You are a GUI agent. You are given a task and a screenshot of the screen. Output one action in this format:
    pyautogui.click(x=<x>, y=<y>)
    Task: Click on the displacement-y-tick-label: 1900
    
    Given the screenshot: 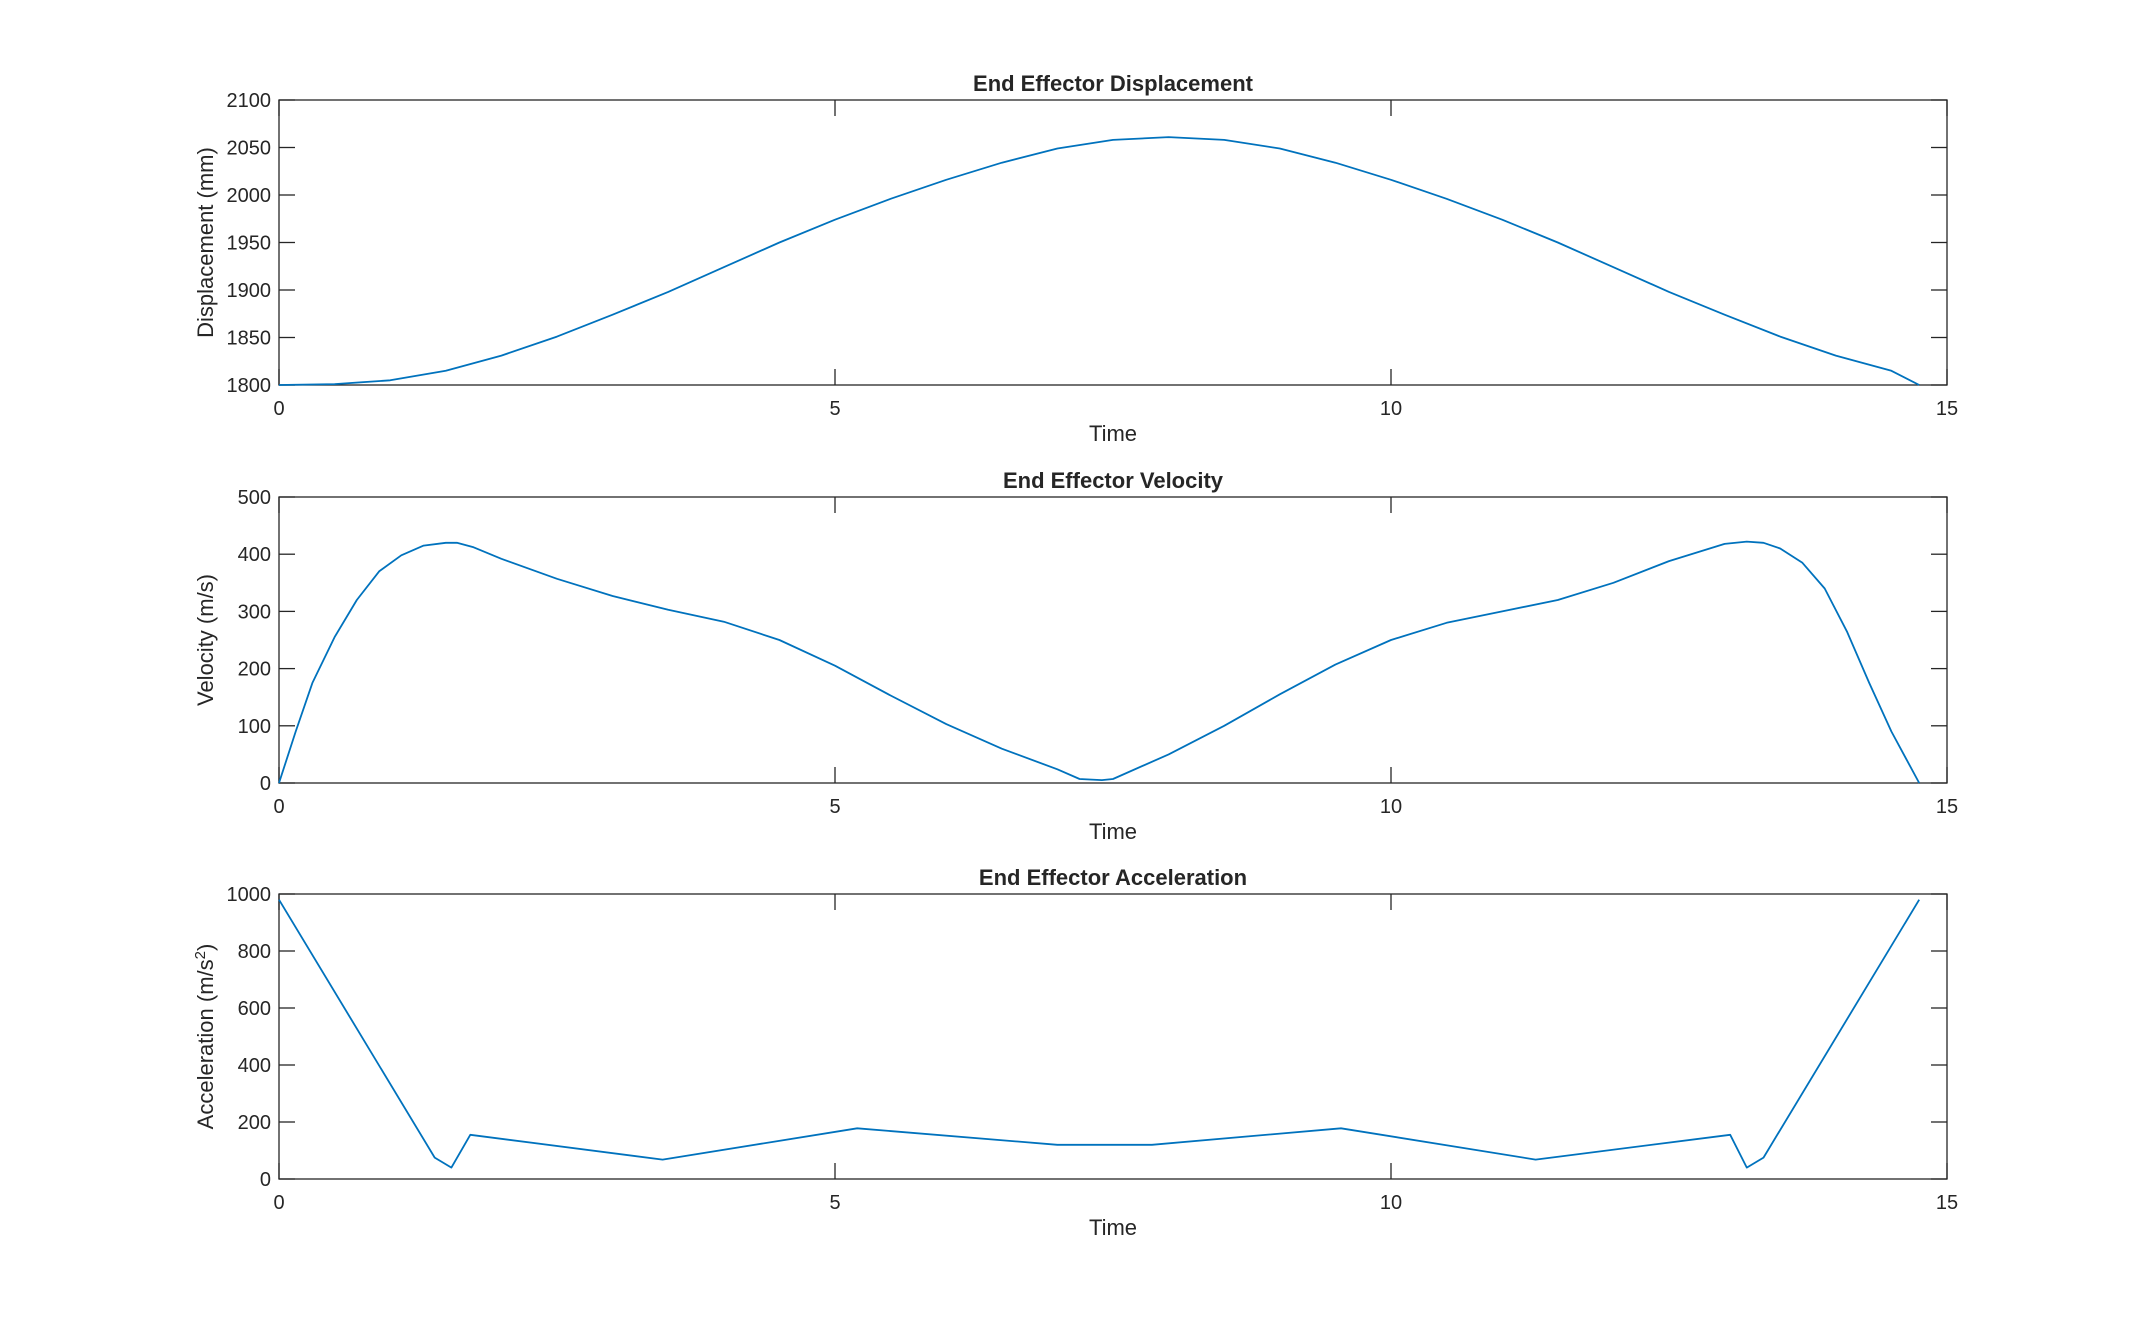 What is the action you would take?
    pyautogui.click(x=249, y=291)
    